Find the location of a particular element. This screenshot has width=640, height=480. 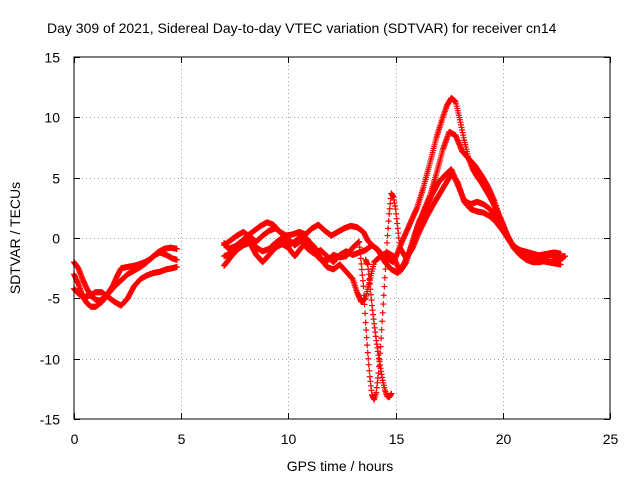

y-tick-label-1: -10 is located at coordinates (50, 360).